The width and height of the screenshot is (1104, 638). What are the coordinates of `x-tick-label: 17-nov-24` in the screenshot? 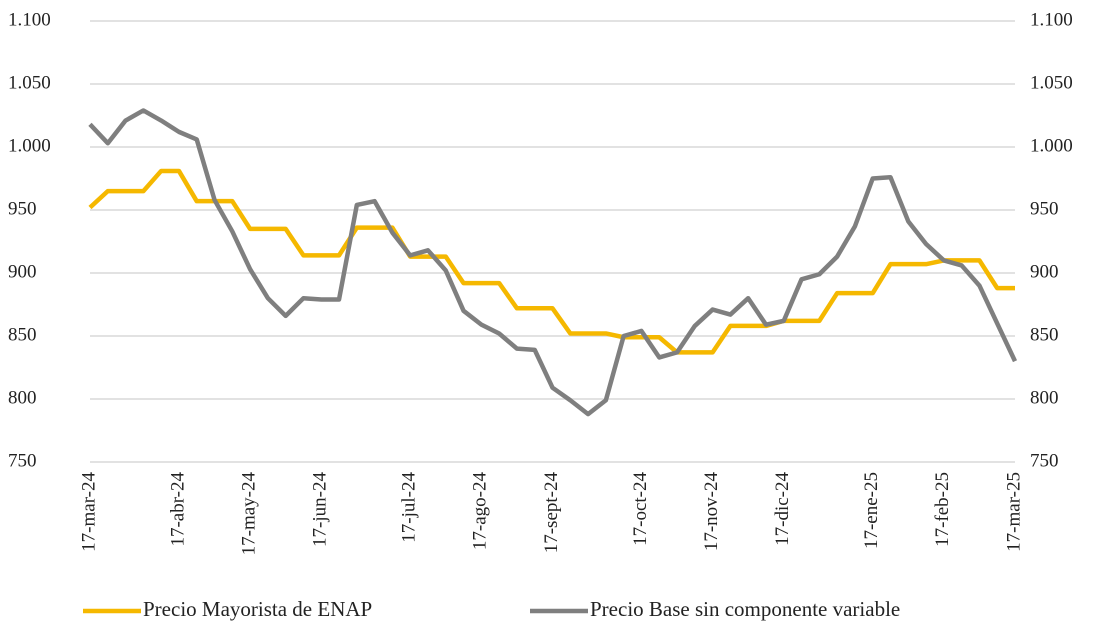 It's located at (711, 512).